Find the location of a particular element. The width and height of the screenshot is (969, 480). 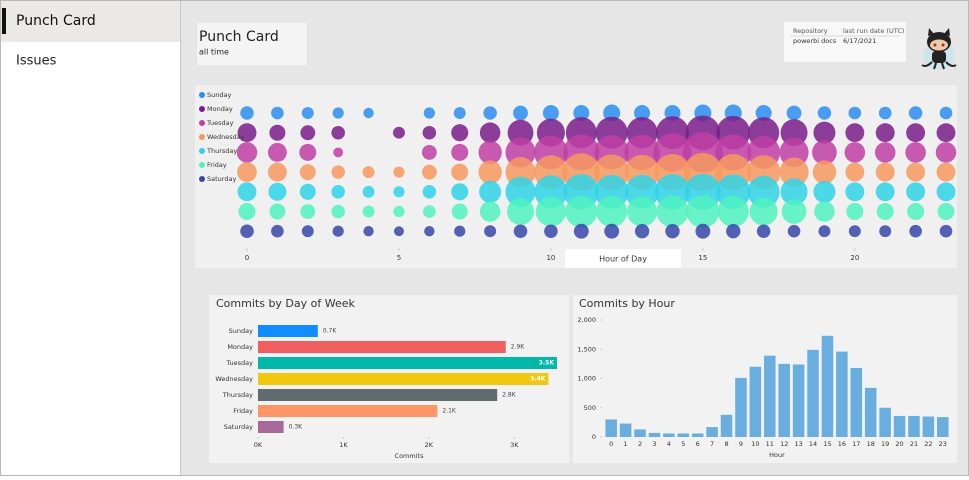

x-tick-label: 6 is located at coordinates (698, 444).